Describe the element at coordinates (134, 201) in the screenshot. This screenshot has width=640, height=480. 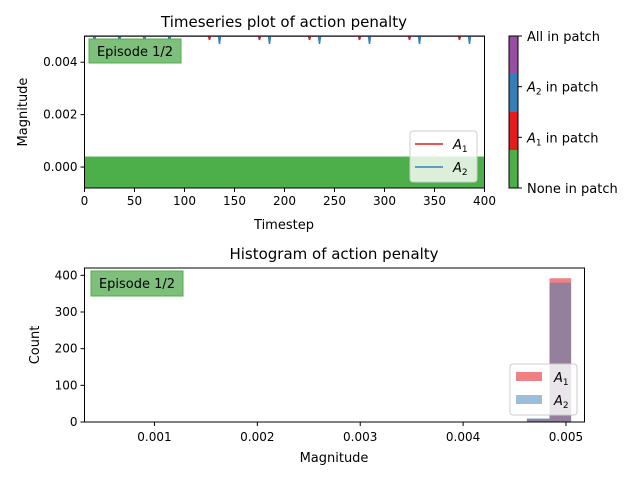
I see `timeseries-xtick-label: 50` at that location.